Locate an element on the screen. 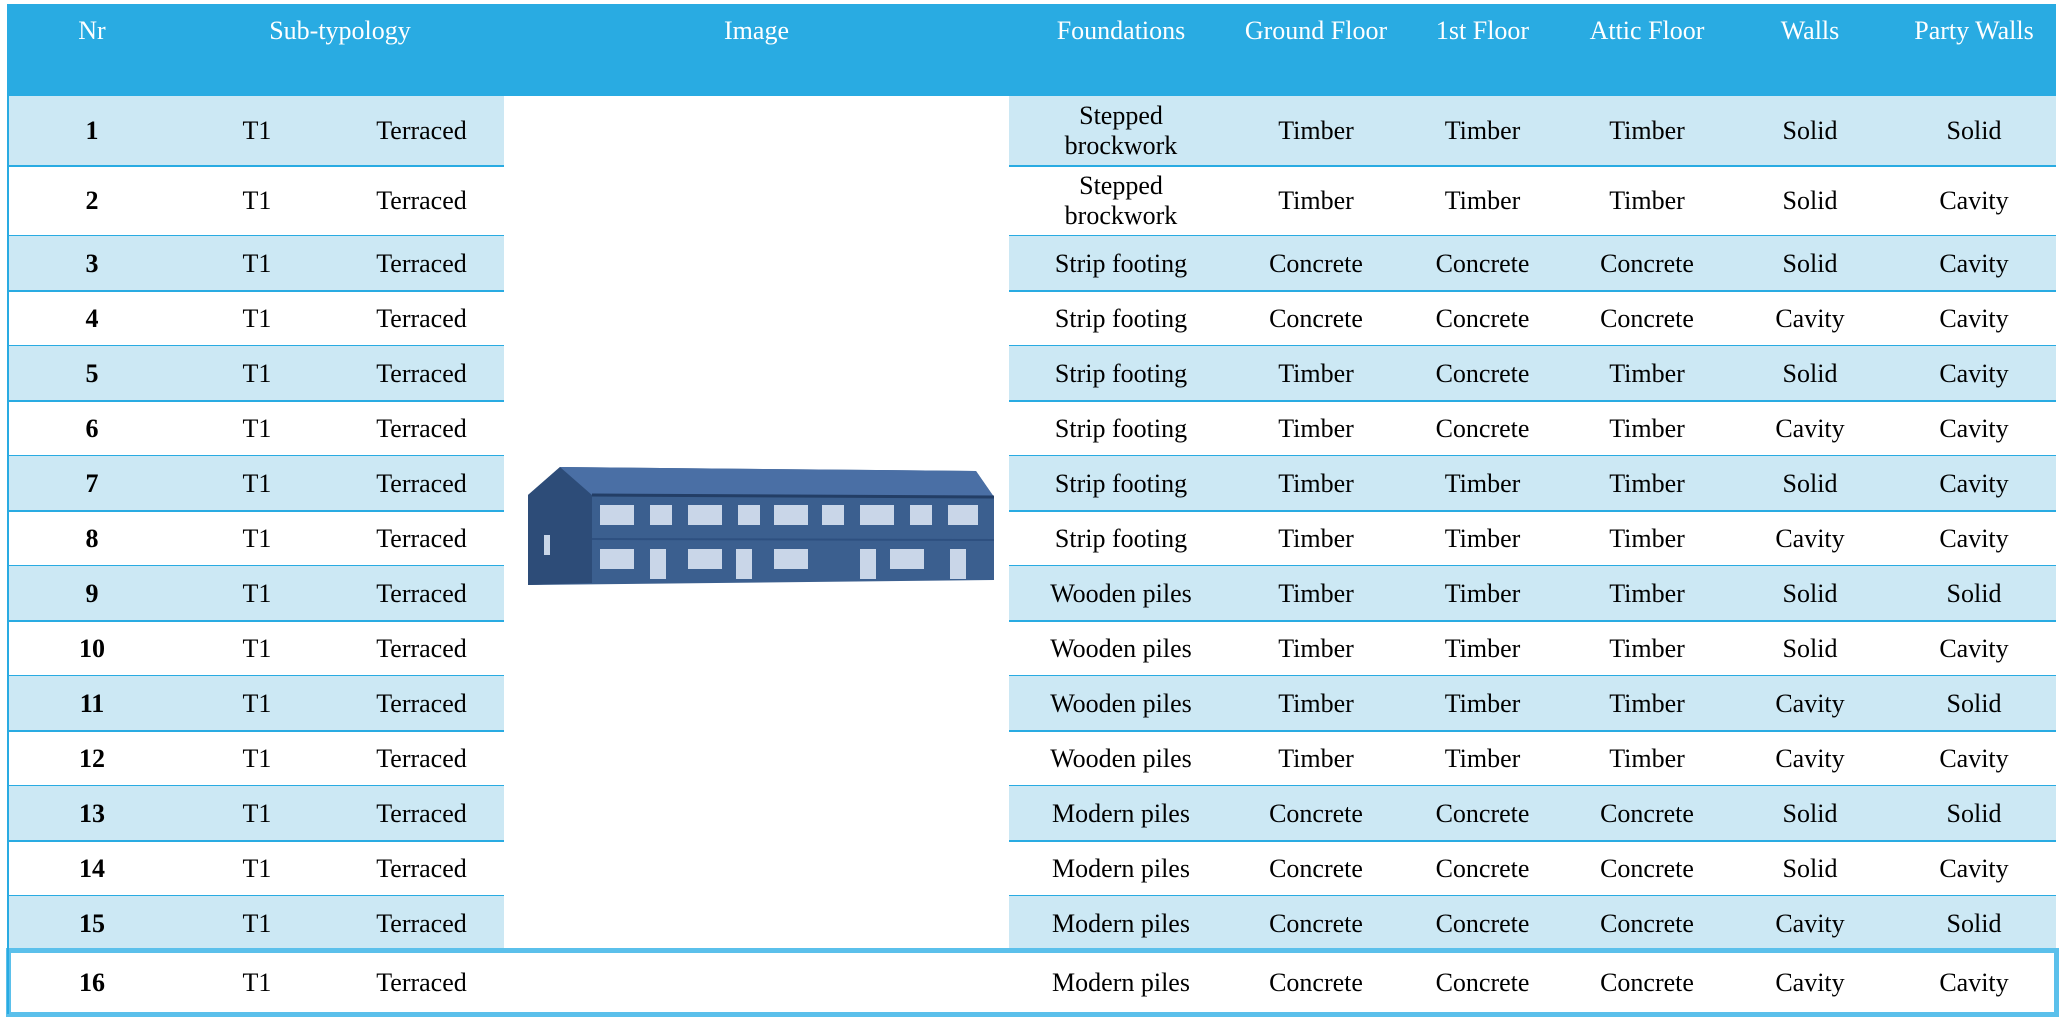 This screenshot has width=2064, height=1021. column-header: Ground Floor is located at coordinates (1316, 30).